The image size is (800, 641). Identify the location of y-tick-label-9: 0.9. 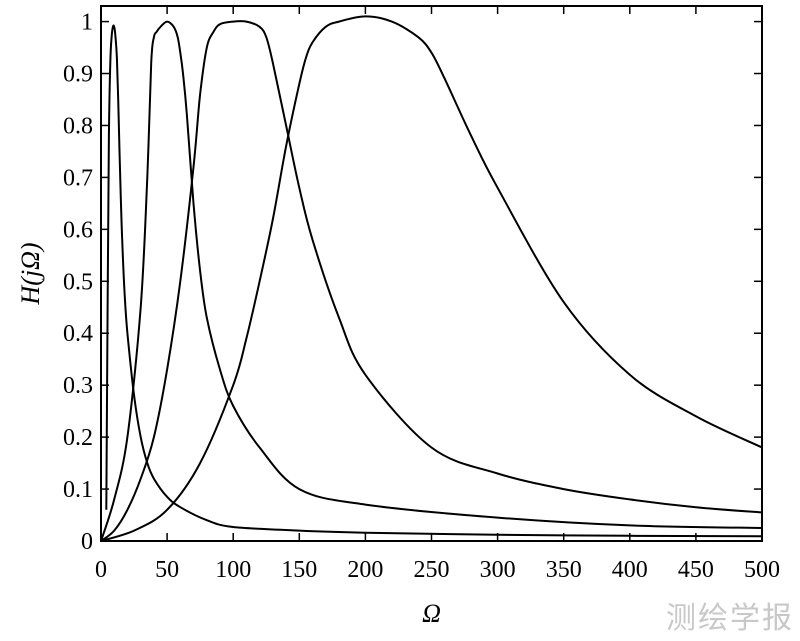
(78, 75).